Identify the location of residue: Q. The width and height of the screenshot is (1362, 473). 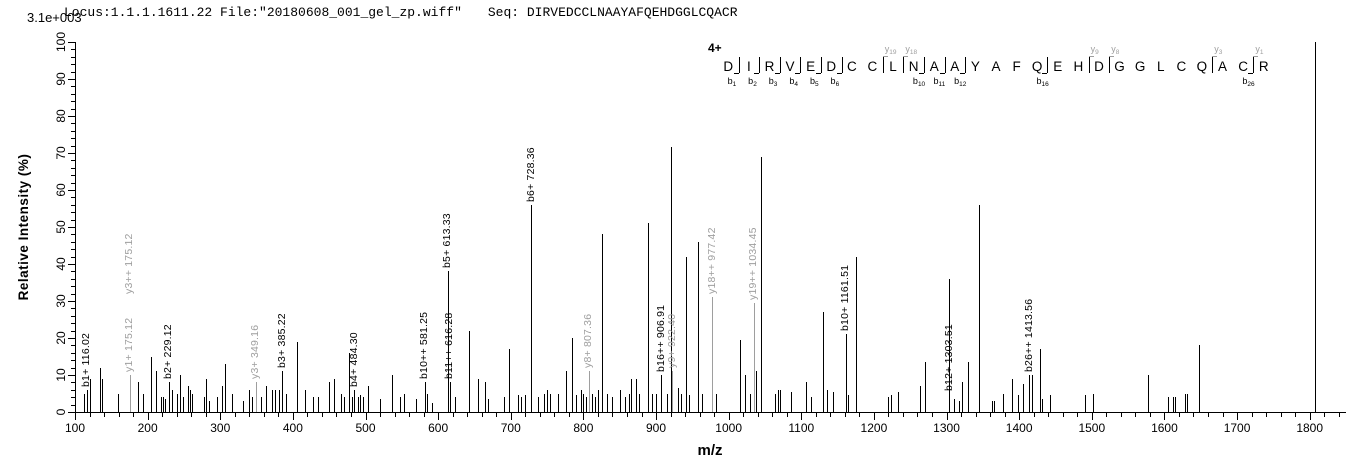
(1037, 66).